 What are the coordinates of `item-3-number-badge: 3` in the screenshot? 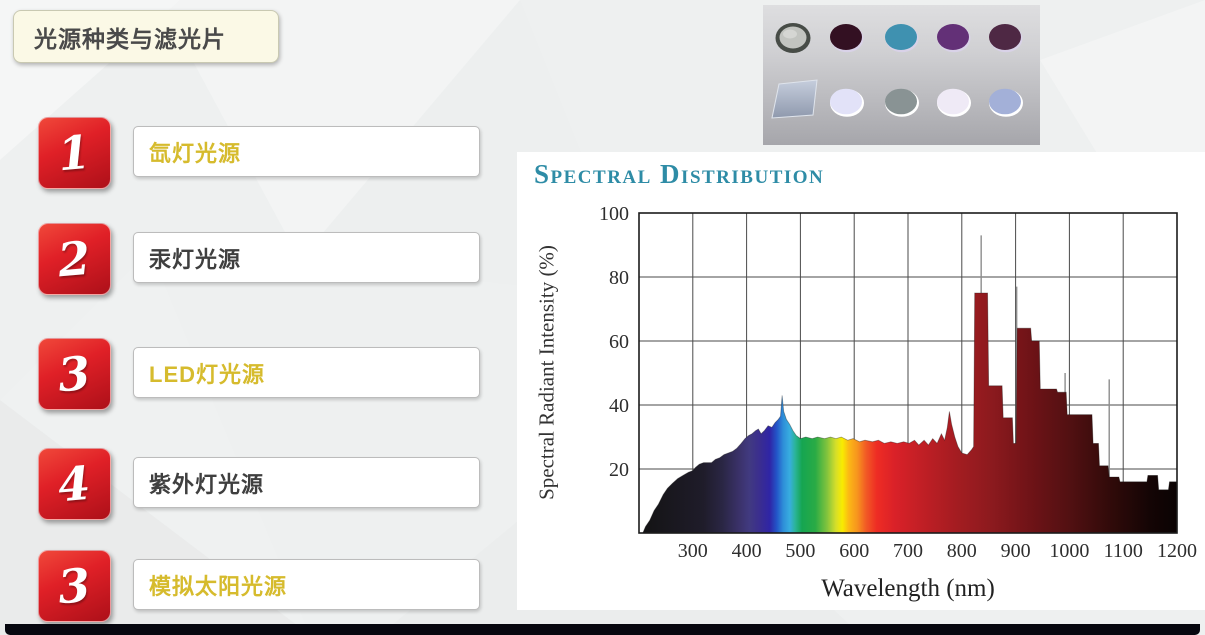 It's located at (74, 374).